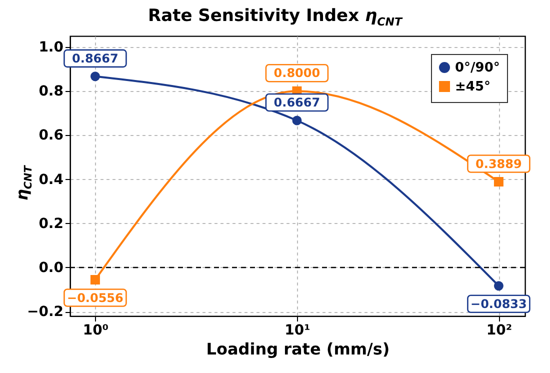 The height and width of the screenshot is (373, 550). I want to click on legend-label: 0°/90°, so click(477, 68).